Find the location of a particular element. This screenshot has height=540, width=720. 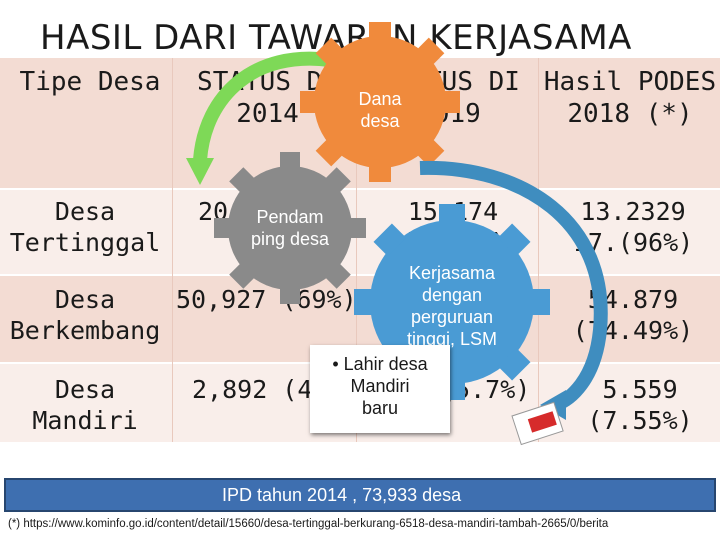

cell-podes: 5.559 (7.55%) is located at coordinates (640, 405).